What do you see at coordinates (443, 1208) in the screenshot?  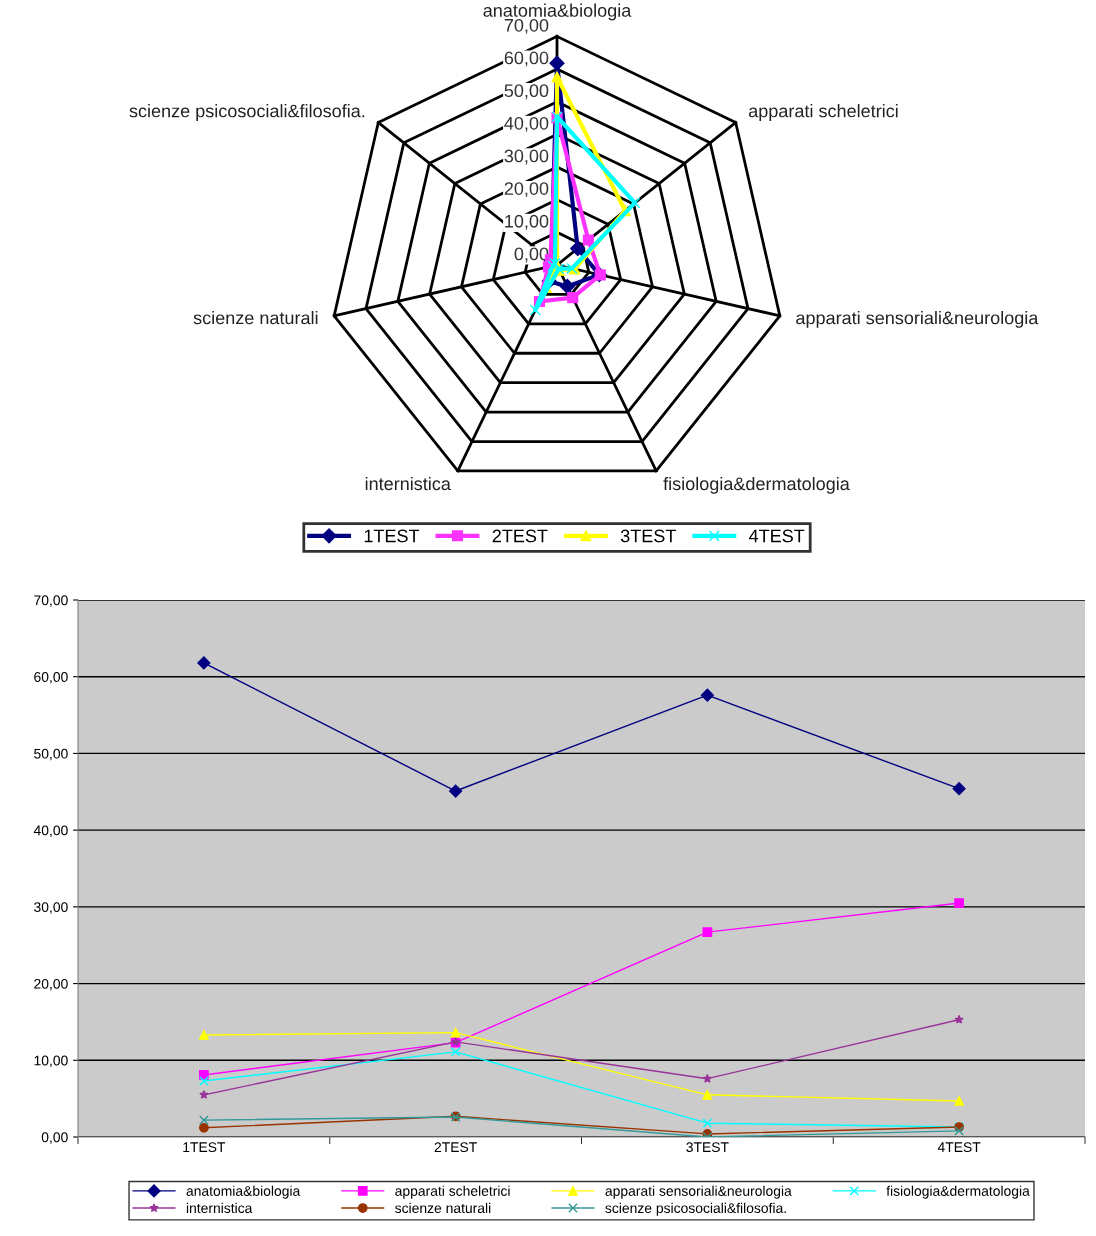 I see `legend-label: scienze naturali` at bounding box center [443, 1208].